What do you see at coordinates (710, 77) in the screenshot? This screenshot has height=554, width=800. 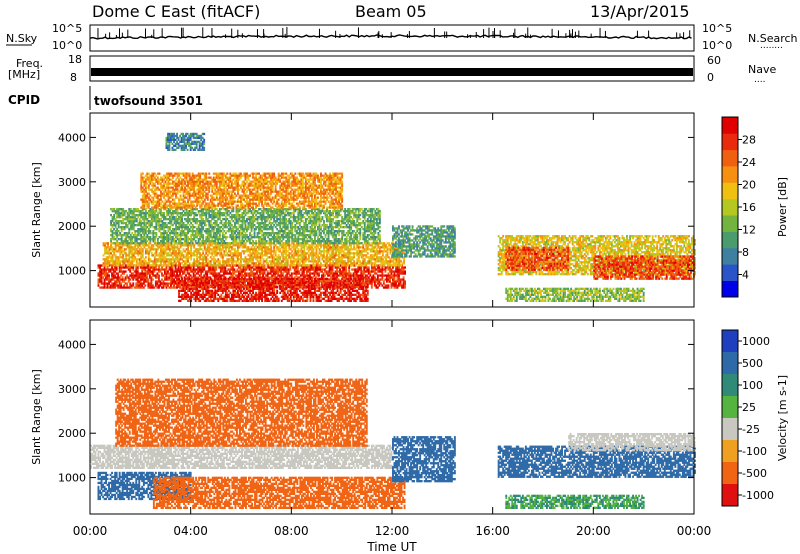 I see `nave-tick-low: 0` at bounding box center [710, 77].